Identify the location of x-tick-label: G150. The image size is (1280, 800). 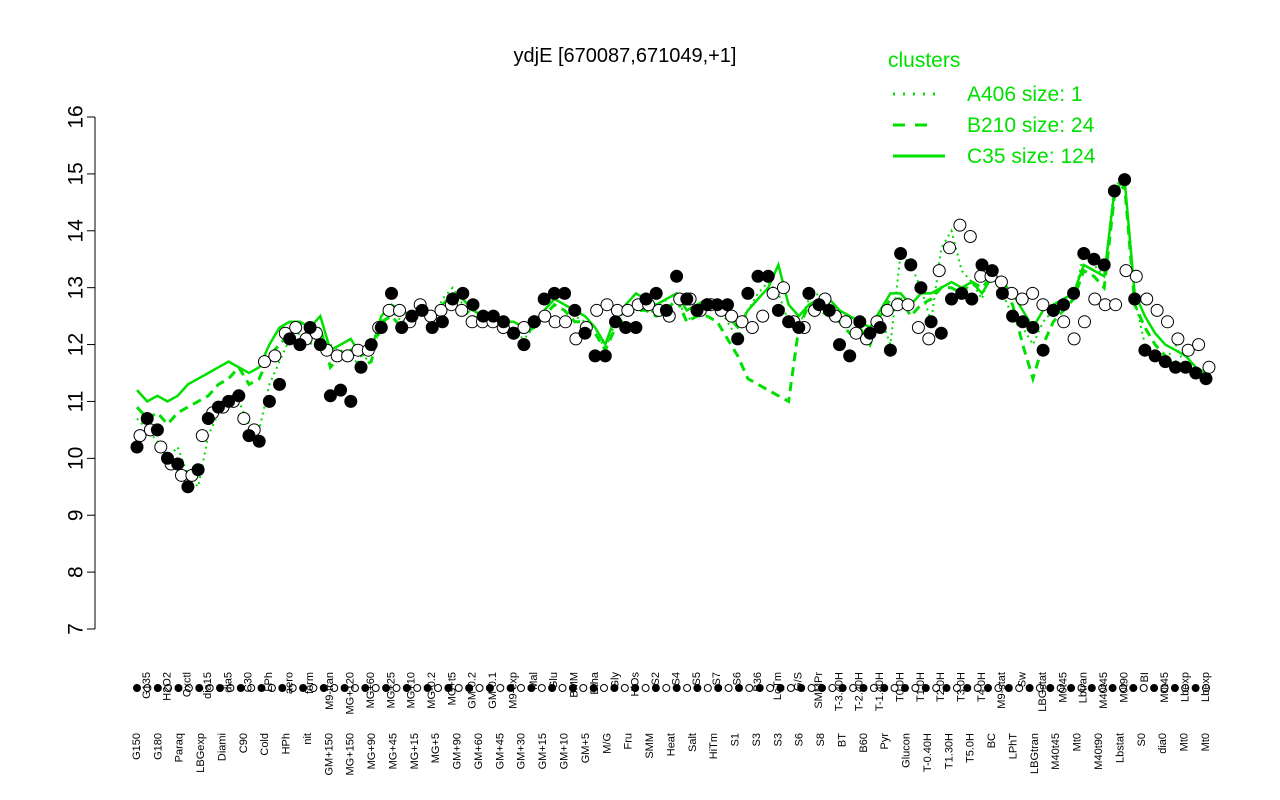
(137, 746).